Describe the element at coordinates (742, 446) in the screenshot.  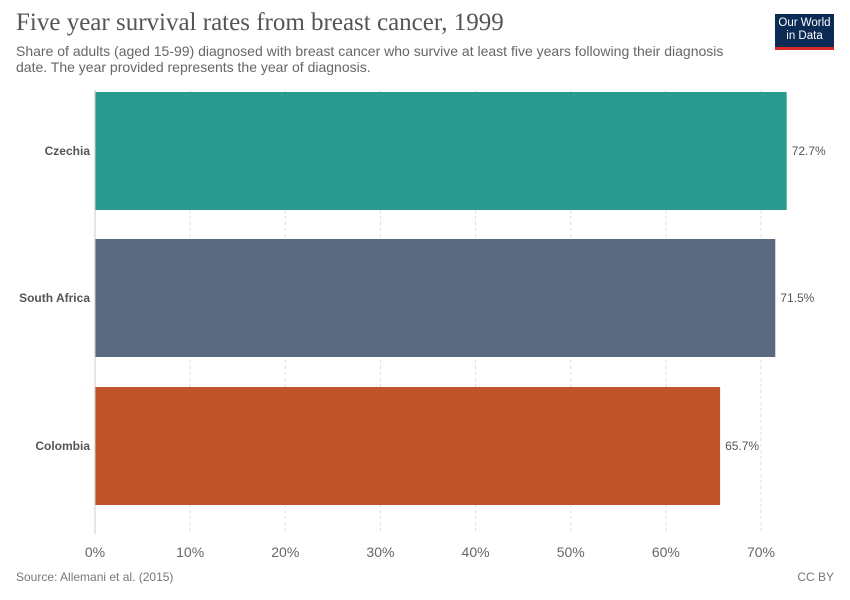
I see `value-label: 65.7%` at that location.